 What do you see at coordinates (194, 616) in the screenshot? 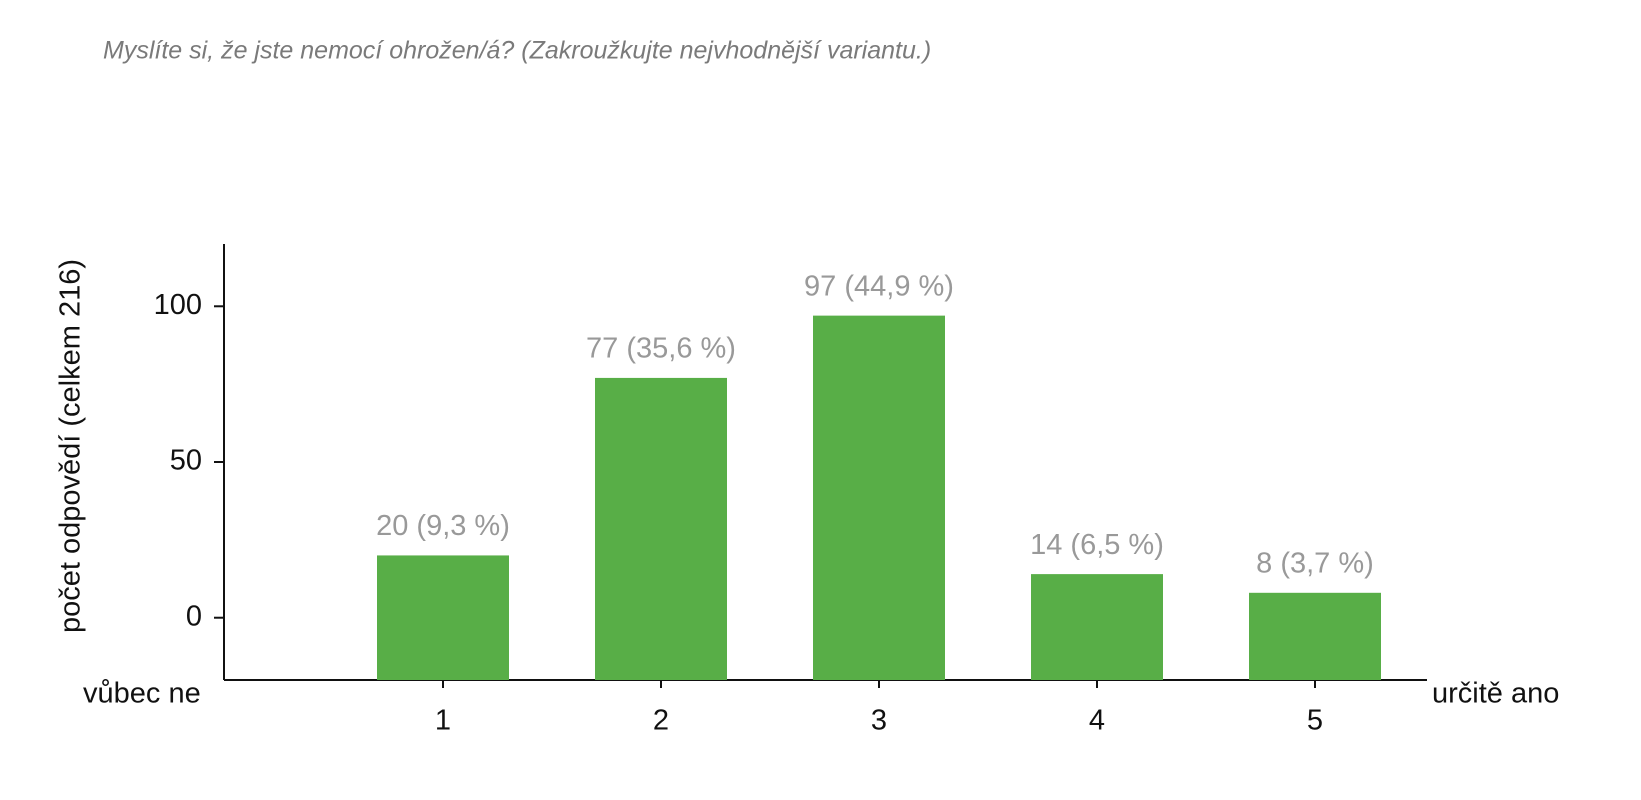
I see `y-tick-label: 0` at bounding box center [194, 616].